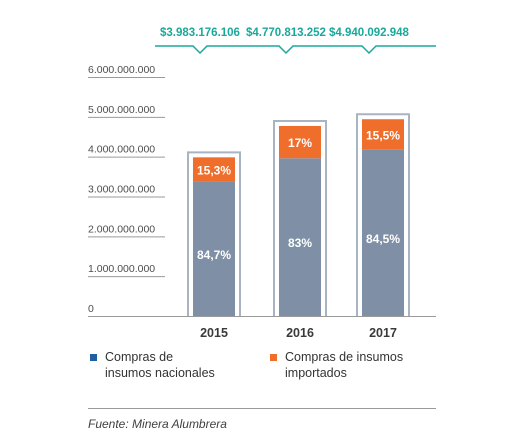 The width and height of the screenshot is (526, 448). I want to click on legend-item-importados: Compras de insumos importados, so click(365, 365).